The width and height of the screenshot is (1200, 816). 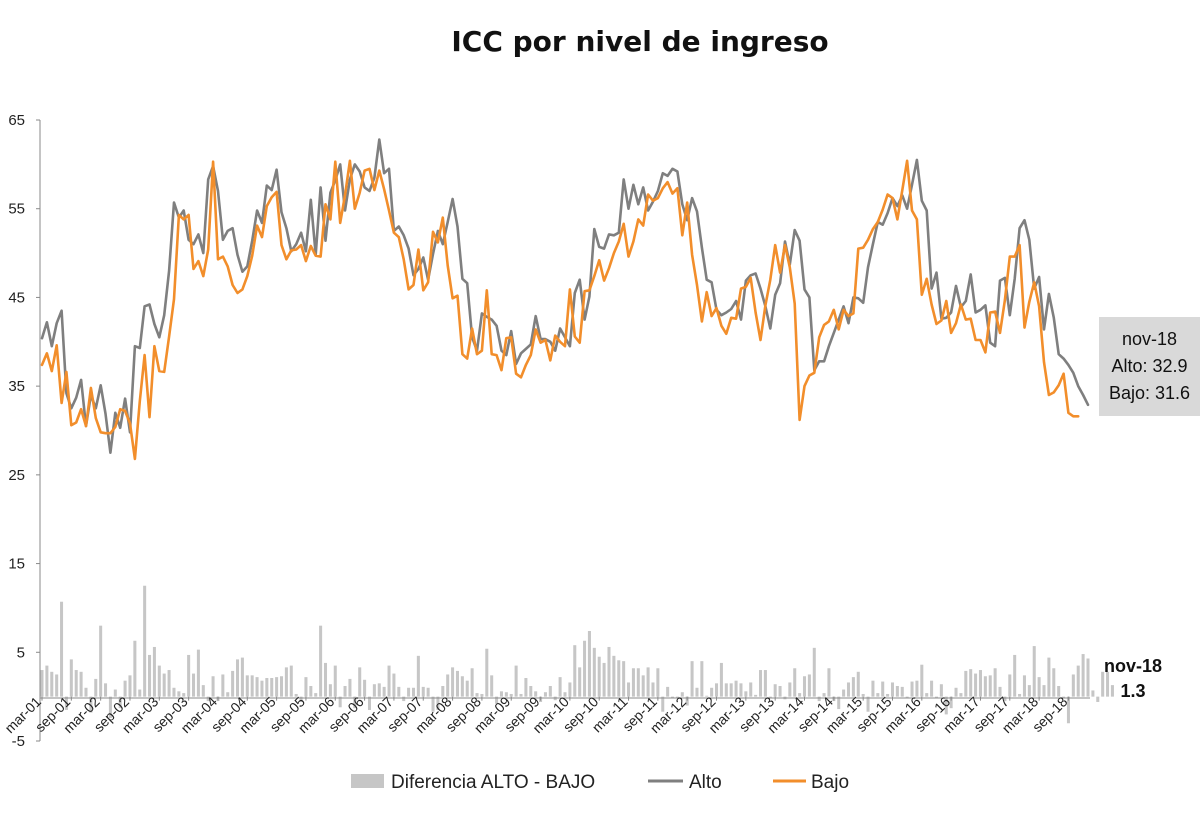 What do you see at coordinates (1133, 666) in the screenshot?
I see `diff-callout-date: nov-18` at bounding box center [1133, 666].